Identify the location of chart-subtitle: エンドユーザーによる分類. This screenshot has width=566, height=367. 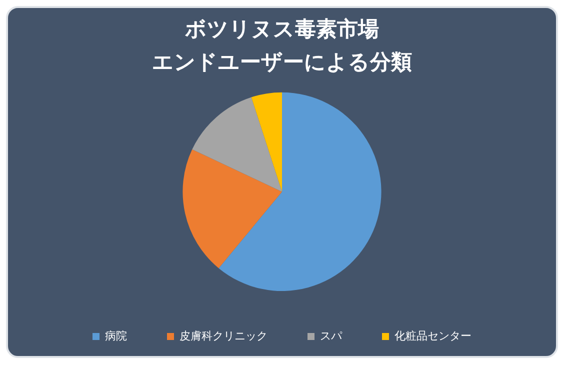
(282, 62).